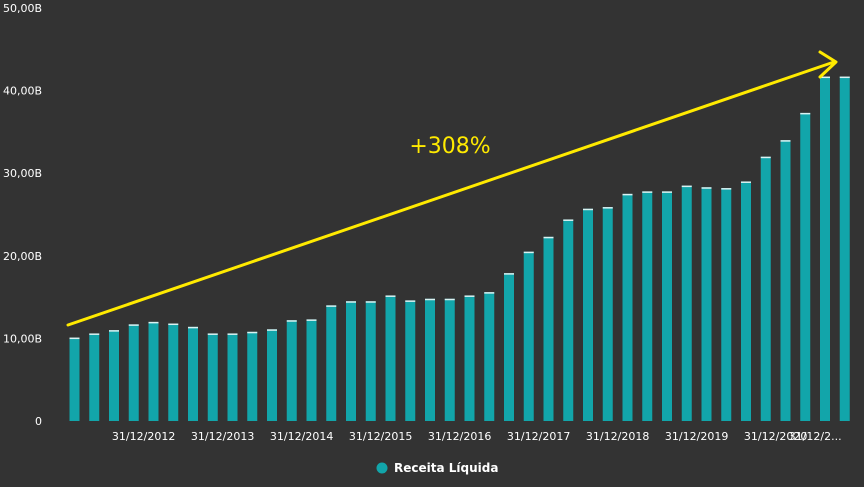 This screenshot has width=864, height=487. I want to click on x-tick-label: 31/12/2013, so click(222, 436).